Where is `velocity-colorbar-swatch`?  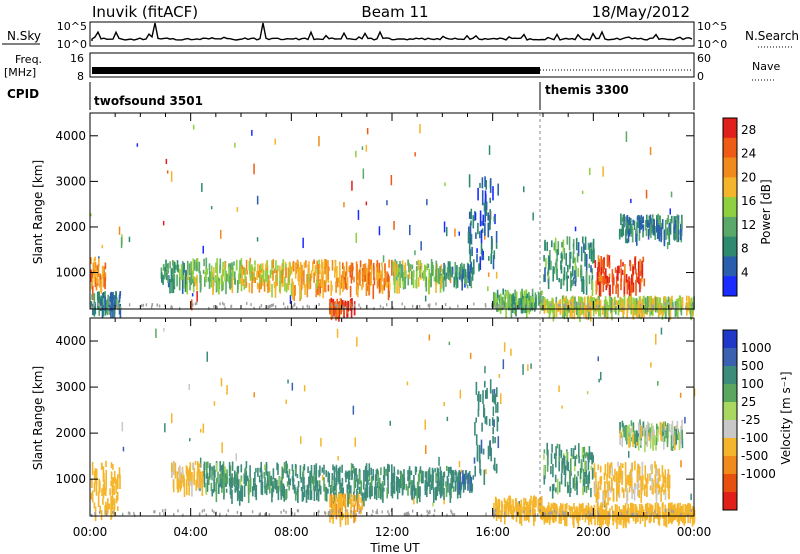
velocity-colorbar-swatch is located at coordinates (730, 393).